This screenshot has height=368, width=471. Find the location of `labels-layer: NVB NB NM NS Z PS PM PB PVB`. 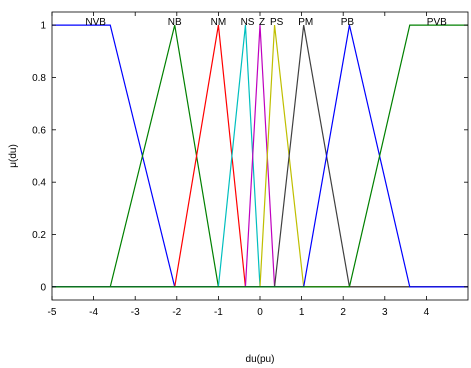

labels-layer: NVB NB NM NS Z PS PM PB PVB is located at coordinates (266, 22).